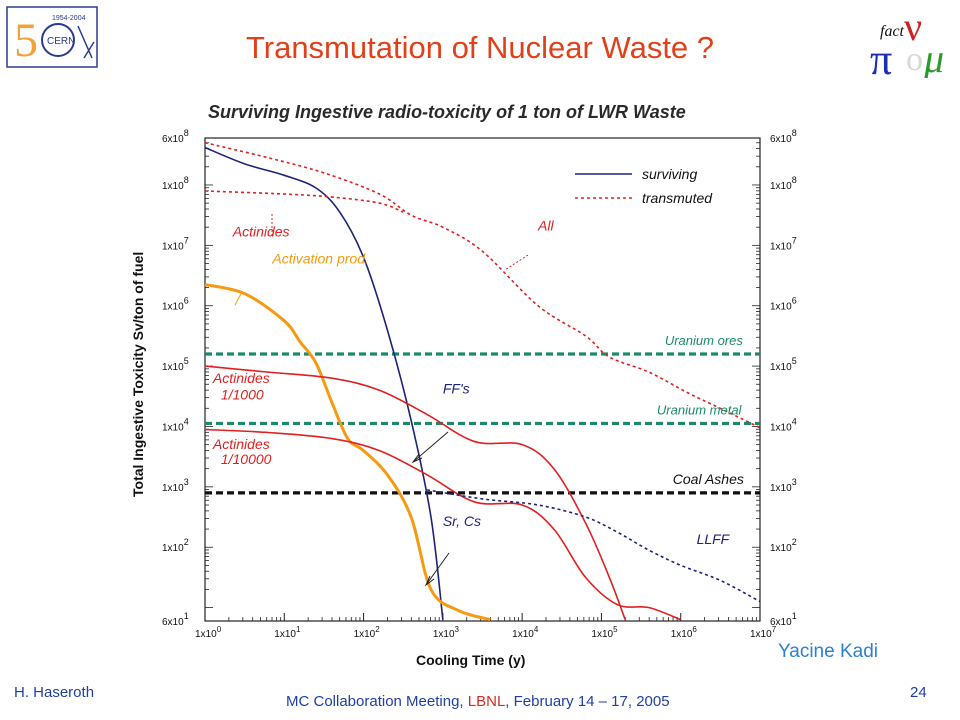 The width and height of the screenshot is (960, 720). Describe the element at coordinates (138, 374) in the screenshot. I see `y-axis-label: Total Ingestive Toxicity Sv/ton of fuel` at that location.